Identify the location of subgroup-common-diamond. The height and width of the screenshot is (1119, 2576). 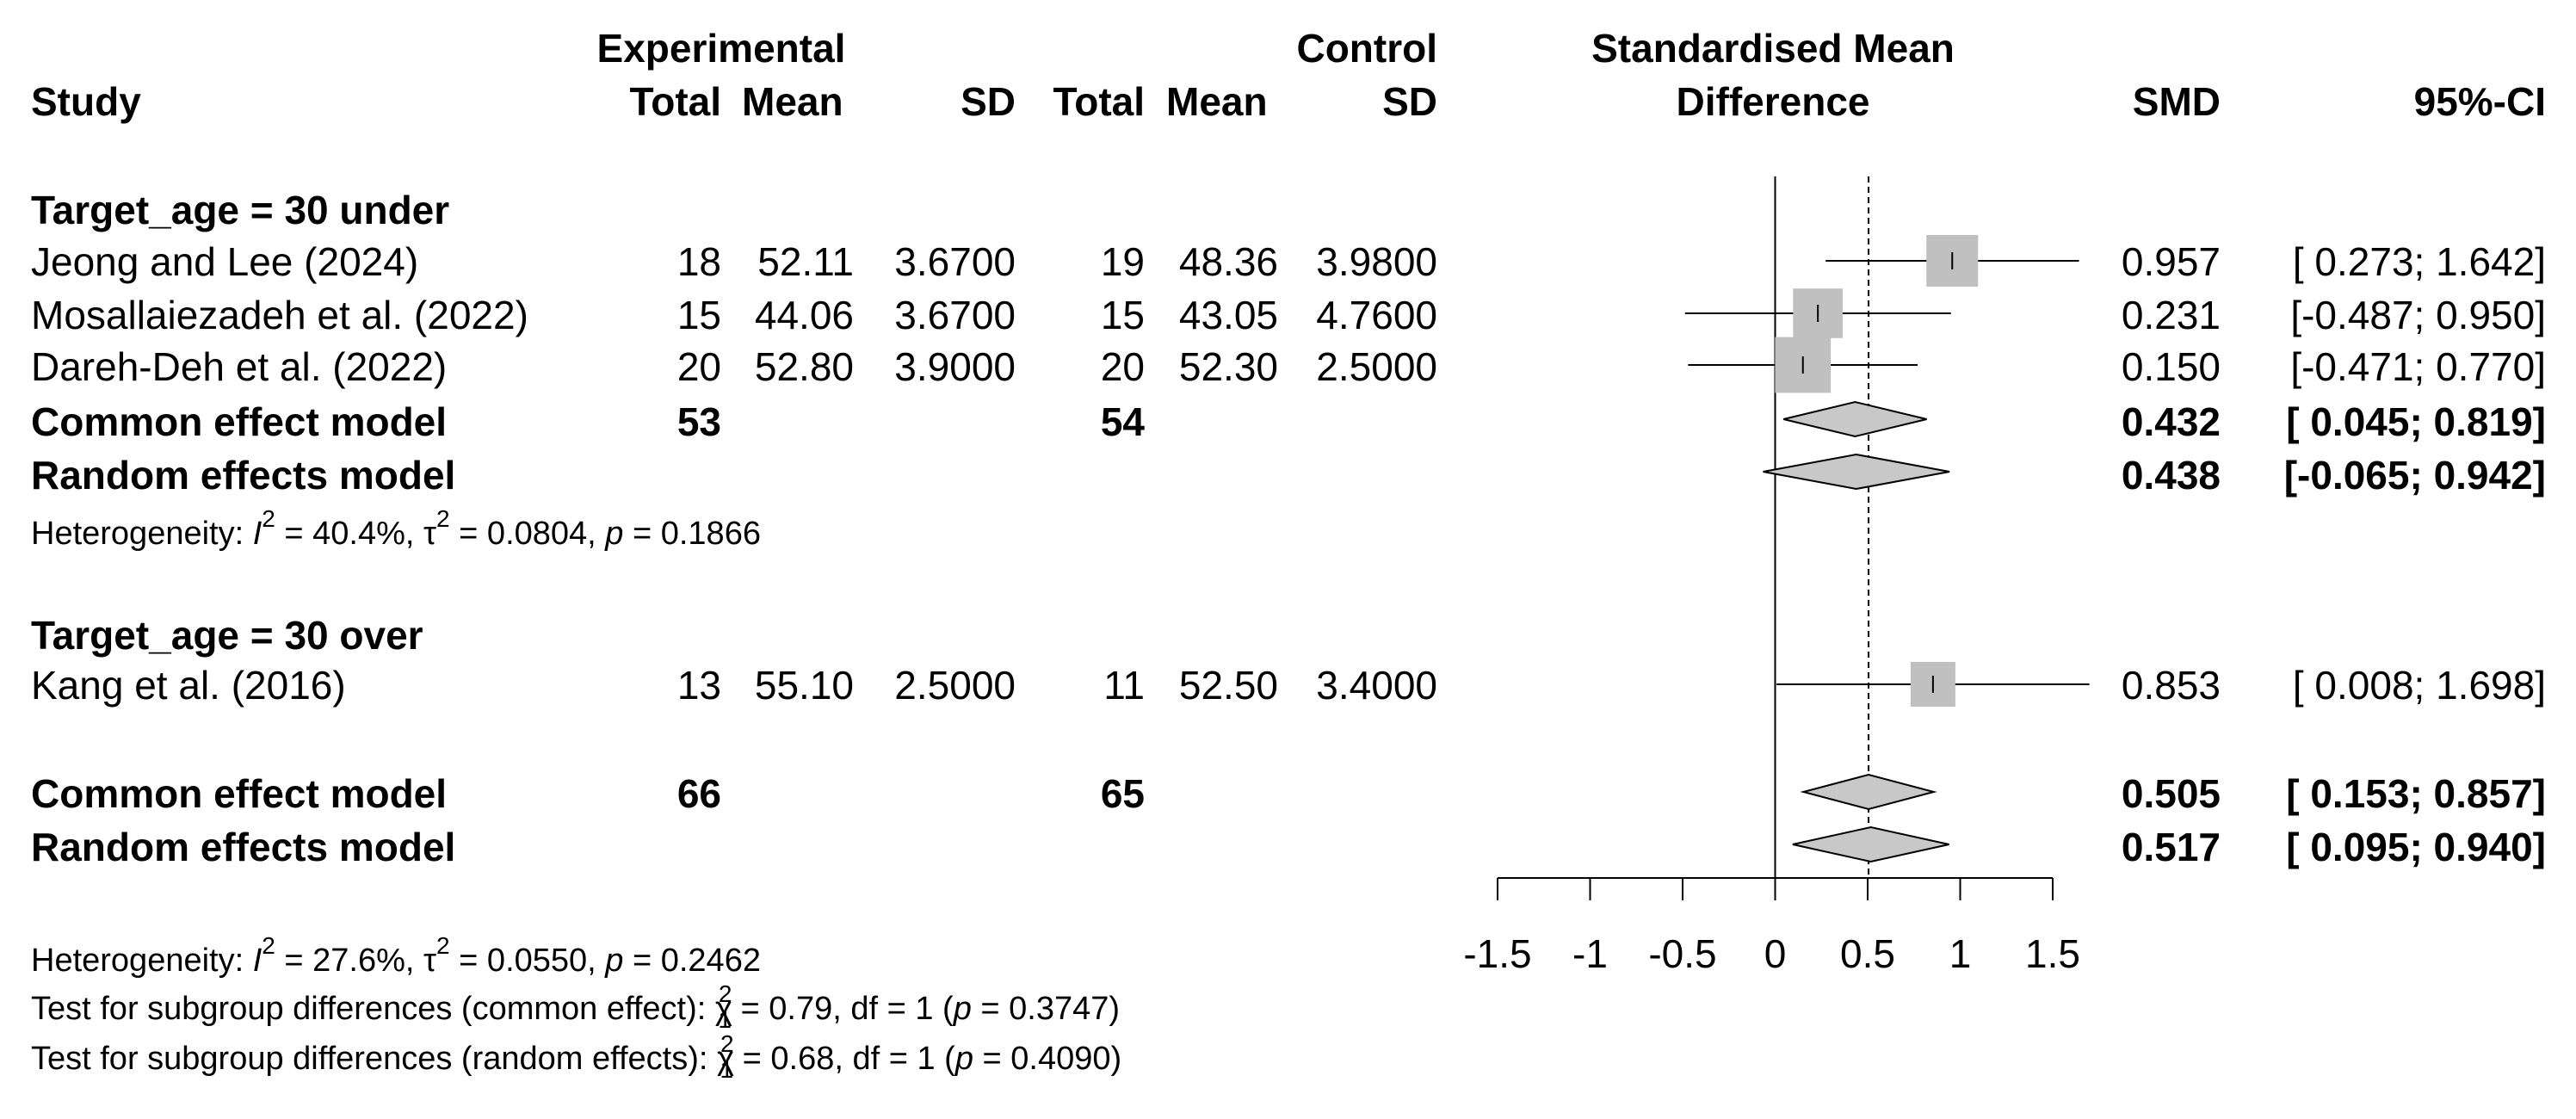
(1854, 419).